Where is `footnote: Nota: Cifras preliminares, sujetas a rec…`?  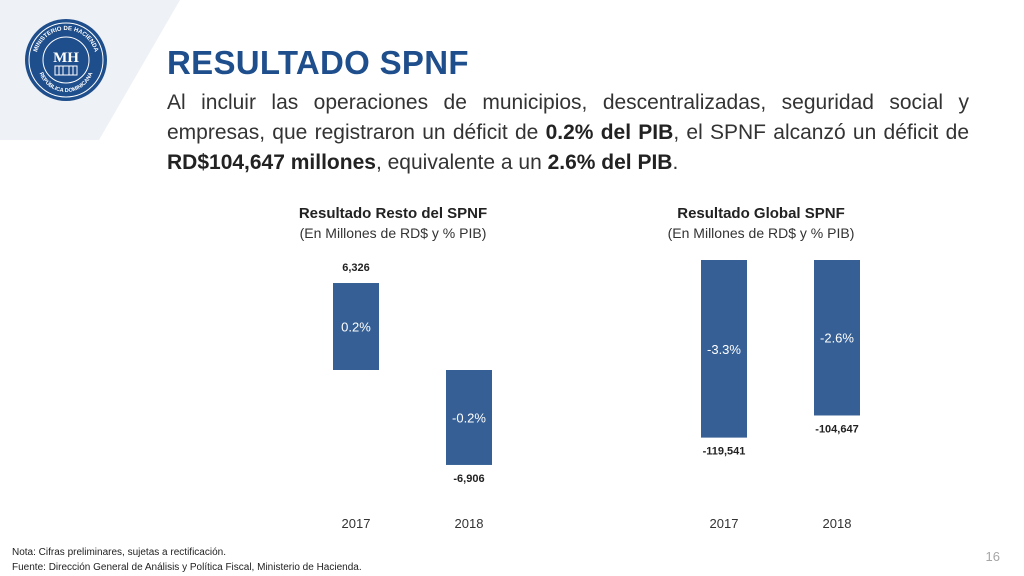
footnote: Nota: Cifras preliminares, sujetas a rec… is located at coordinates (187, 560).